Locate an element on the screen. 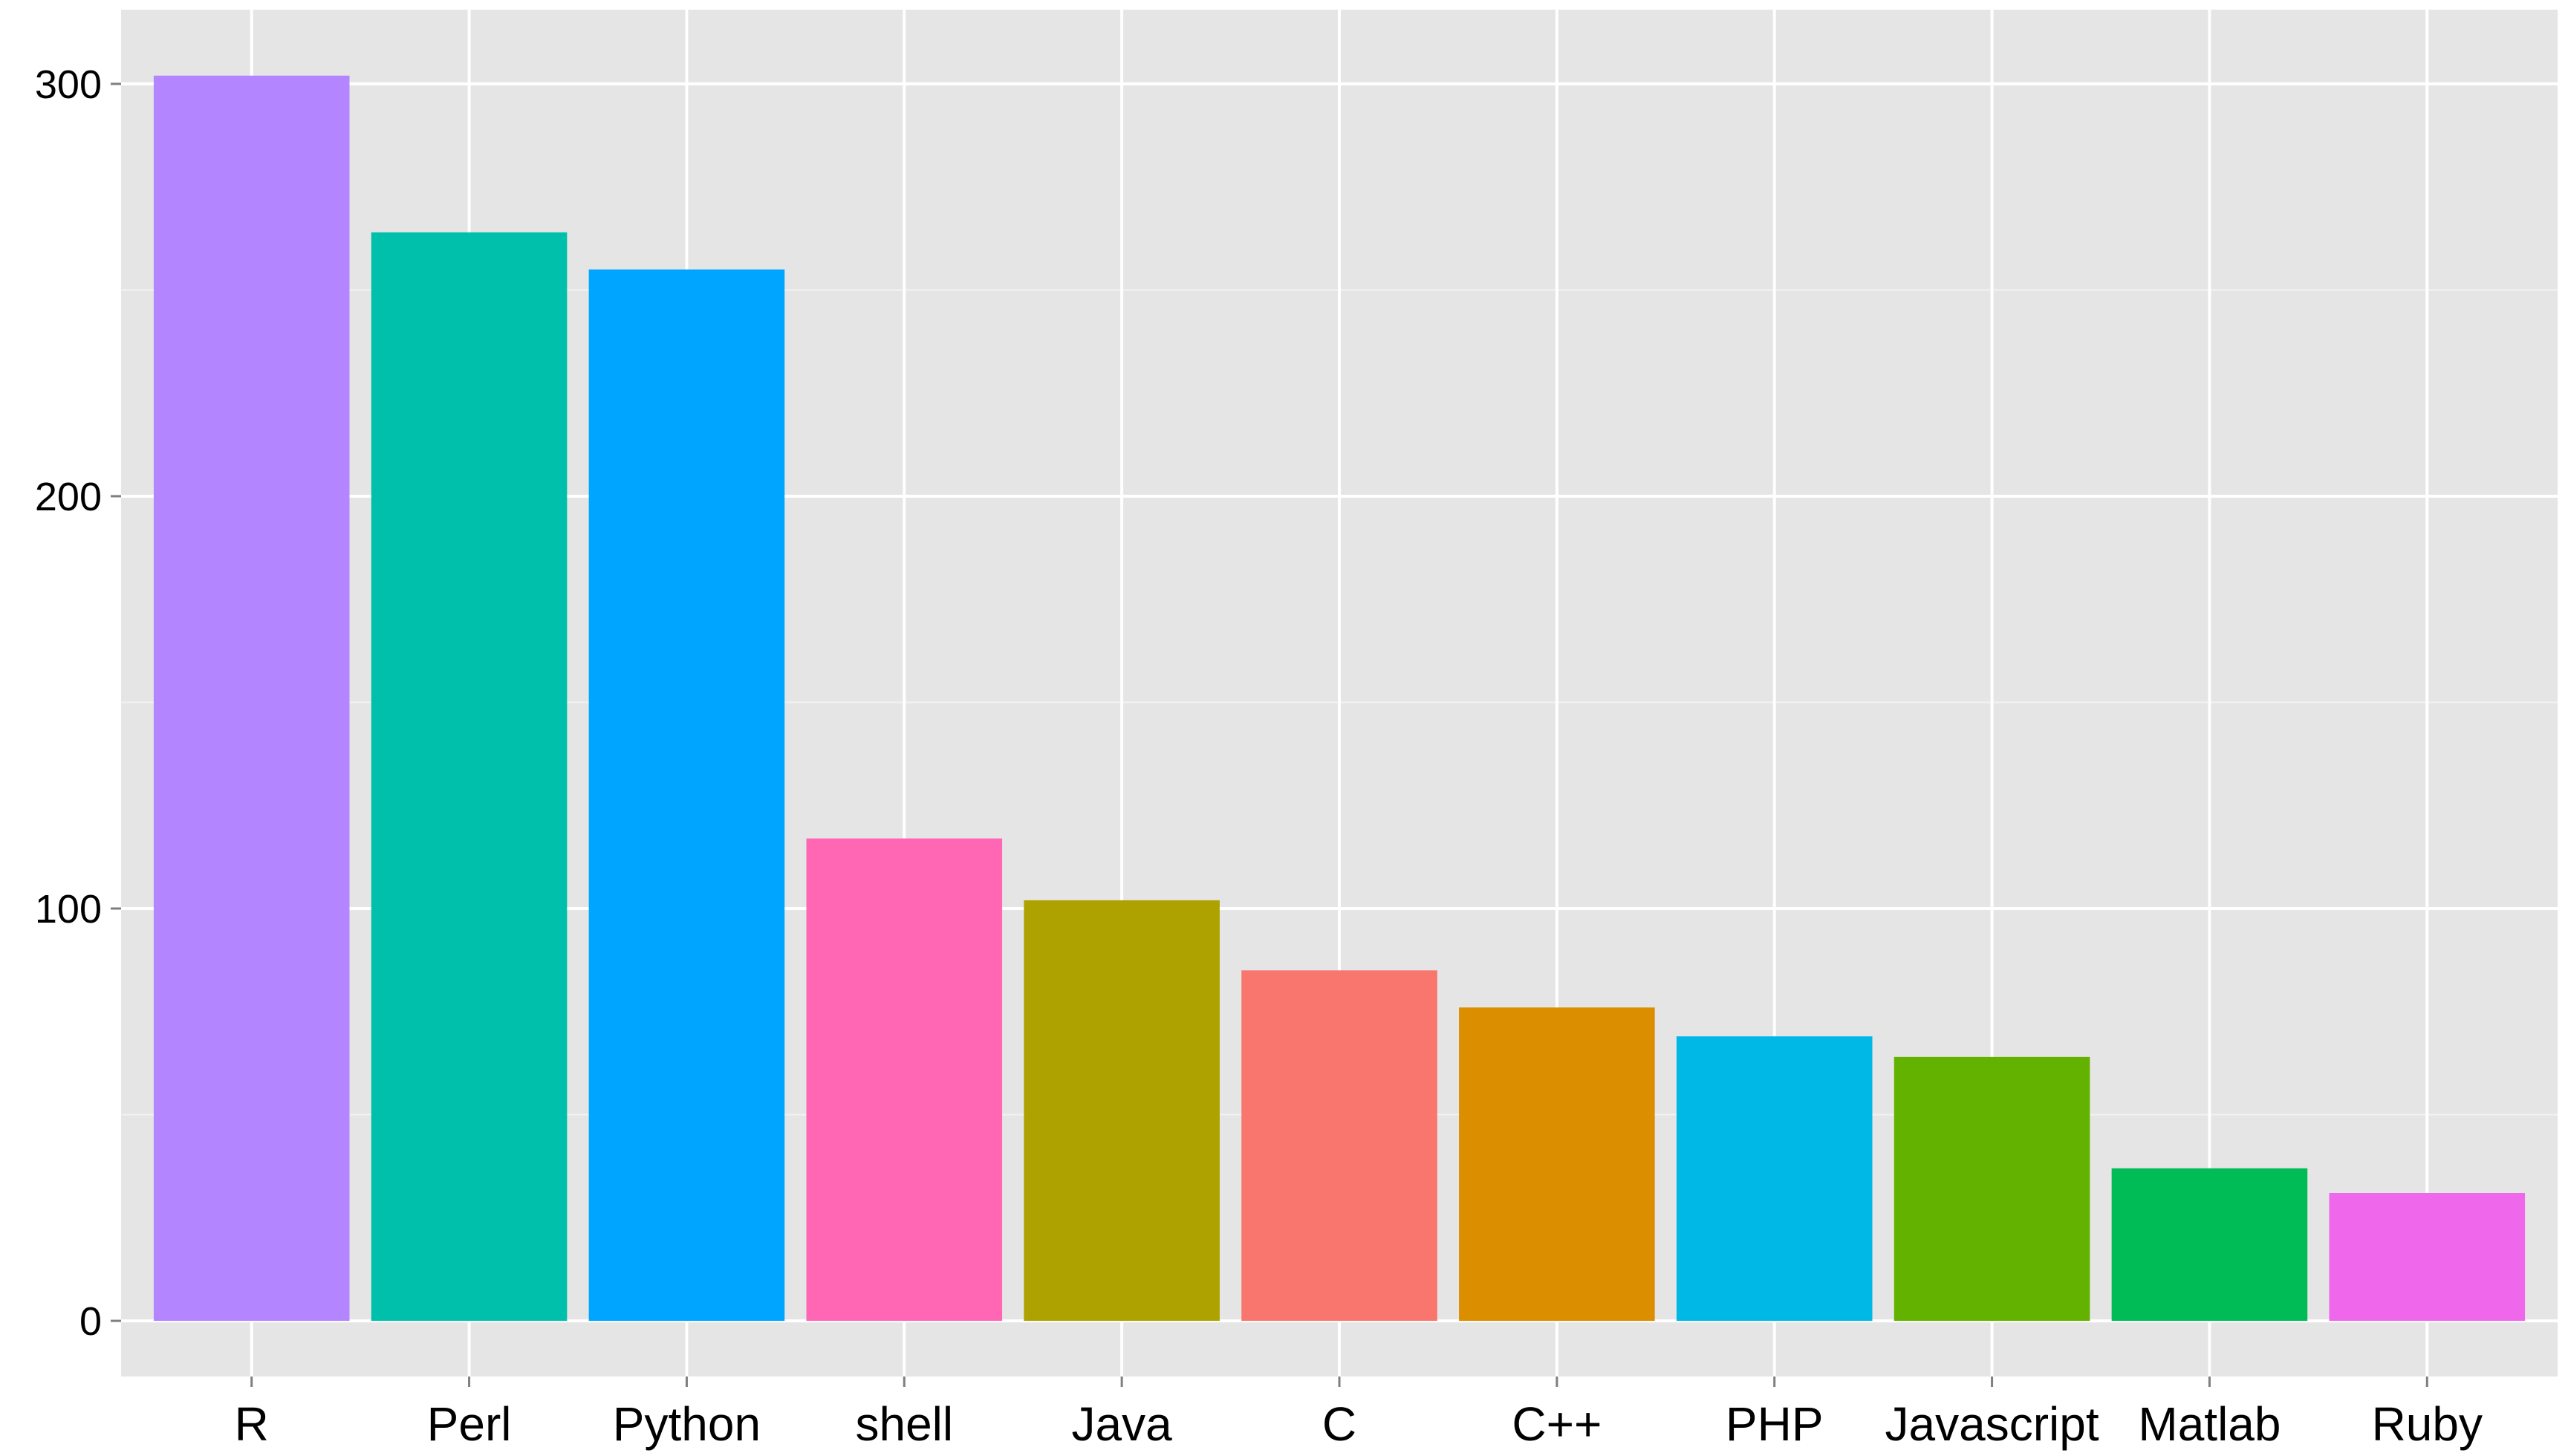 This screenshot has height=1456, width=2568. bar-javascript is located at coordinates (1992, 1189).